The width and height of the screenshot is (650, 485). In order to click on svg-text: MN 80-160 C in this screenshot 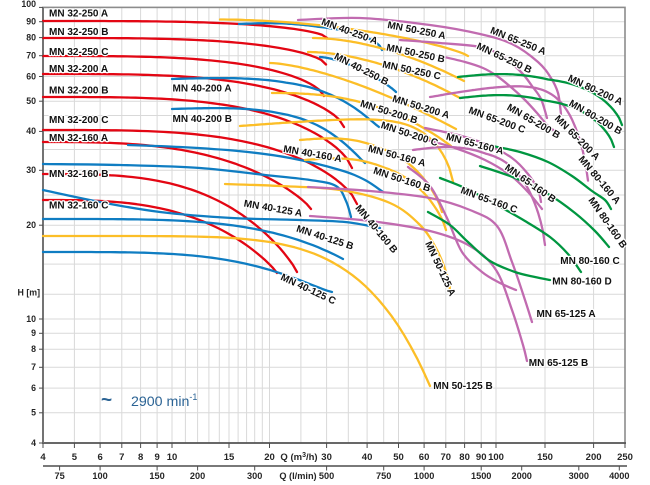, I will do `click(589, 261)`.